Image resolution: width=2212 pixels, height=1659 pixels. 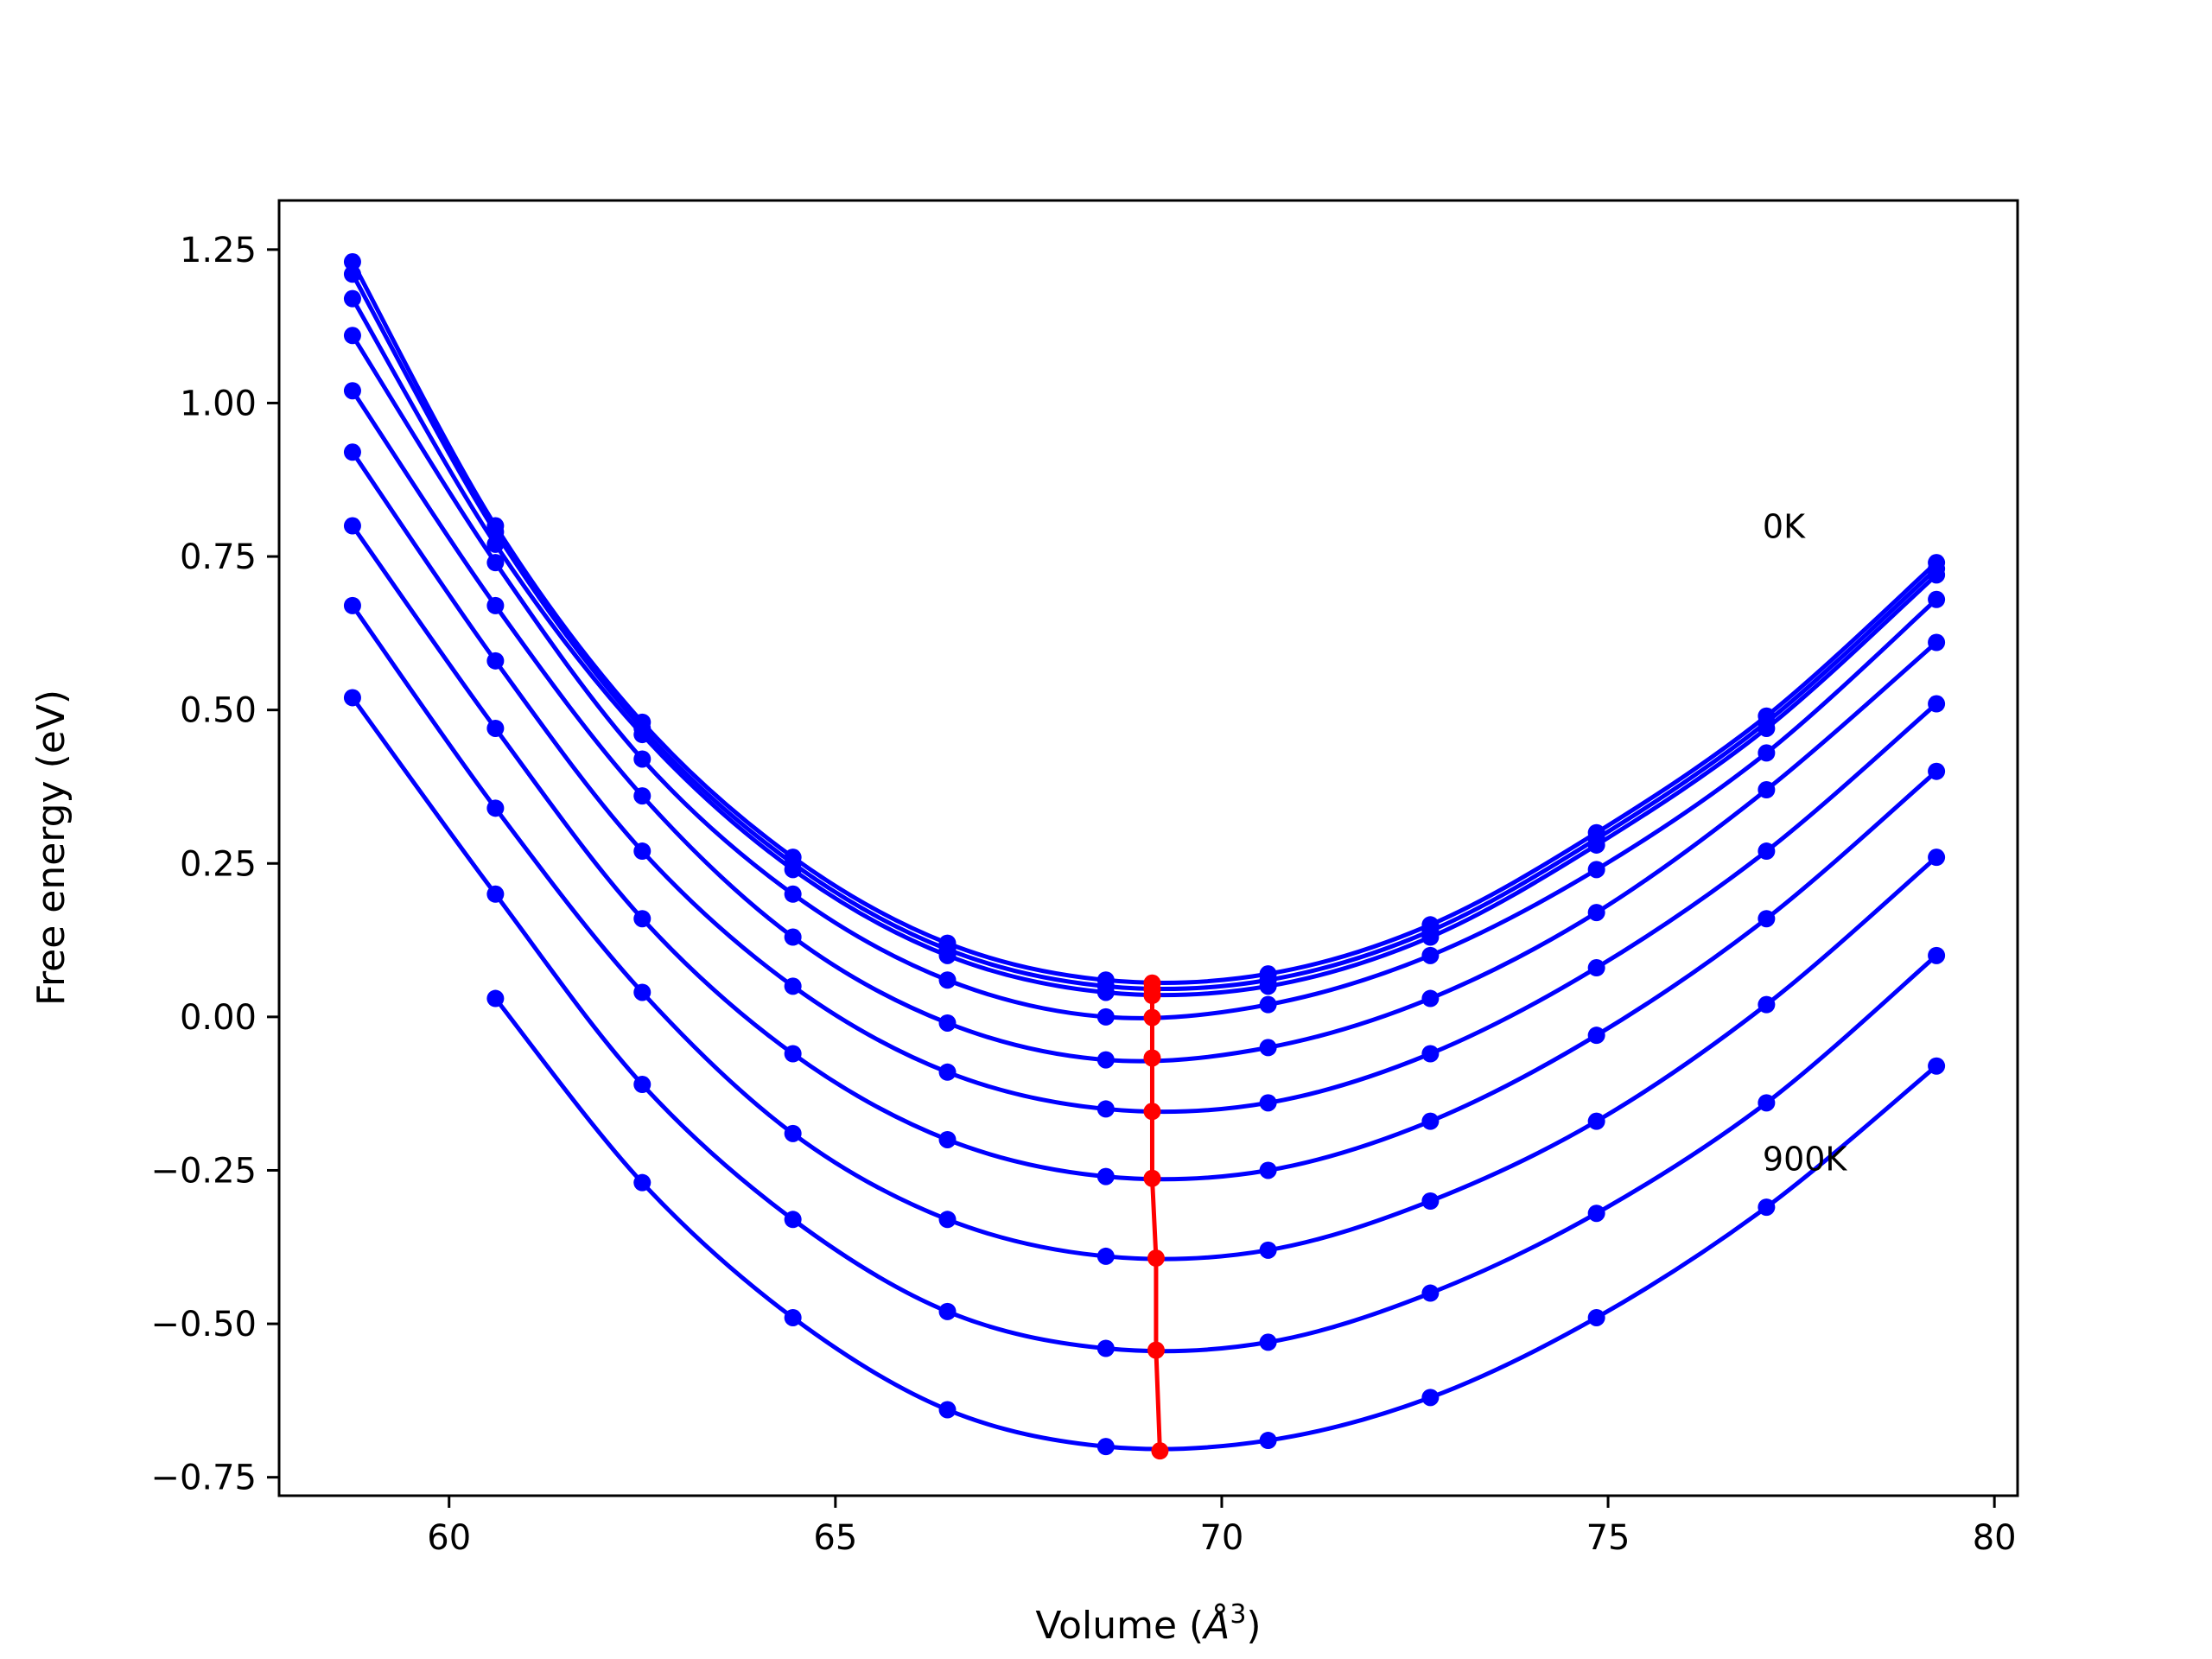 I want to click on x-tick-label: 65, so click(x=835, y=1538).